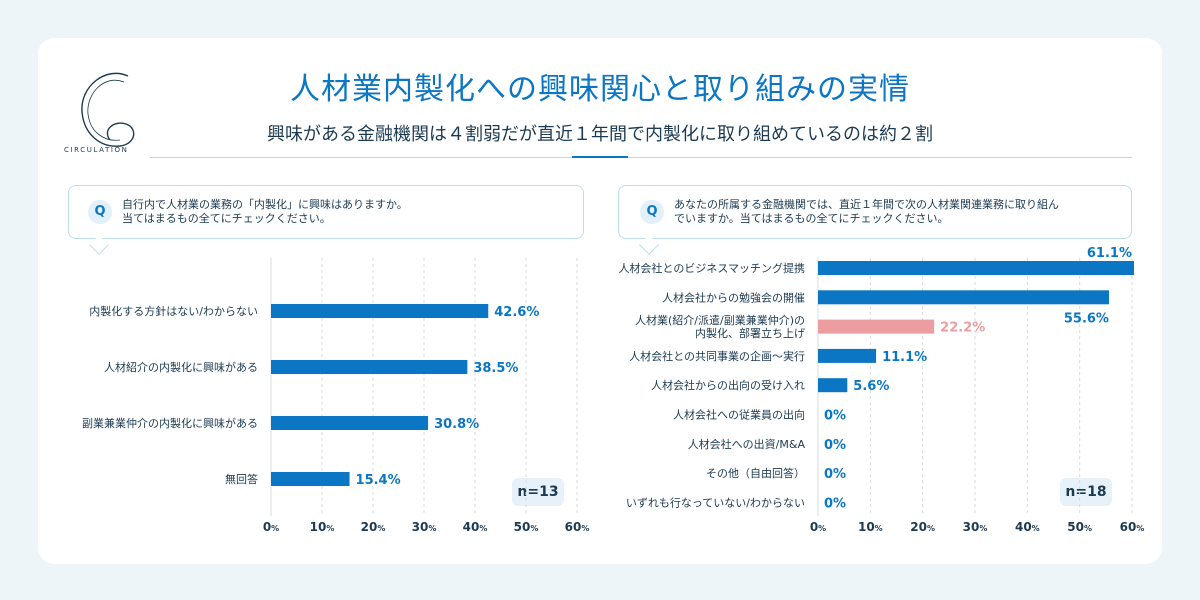  What do you see at coordinates (226, 218) in the screenshot?
I see `question-line: 当てはまるもの全てにチェックください。` at bounding box center [226, 218].